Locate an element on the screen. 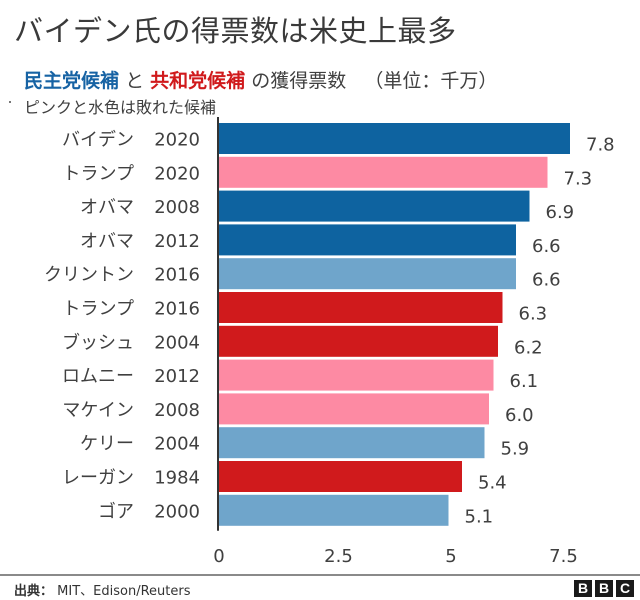 The width and height of the screenshot is (640, 600). chart-title: バイデン氏の得票数は米史上最多 is located at coordinates (235, 31).